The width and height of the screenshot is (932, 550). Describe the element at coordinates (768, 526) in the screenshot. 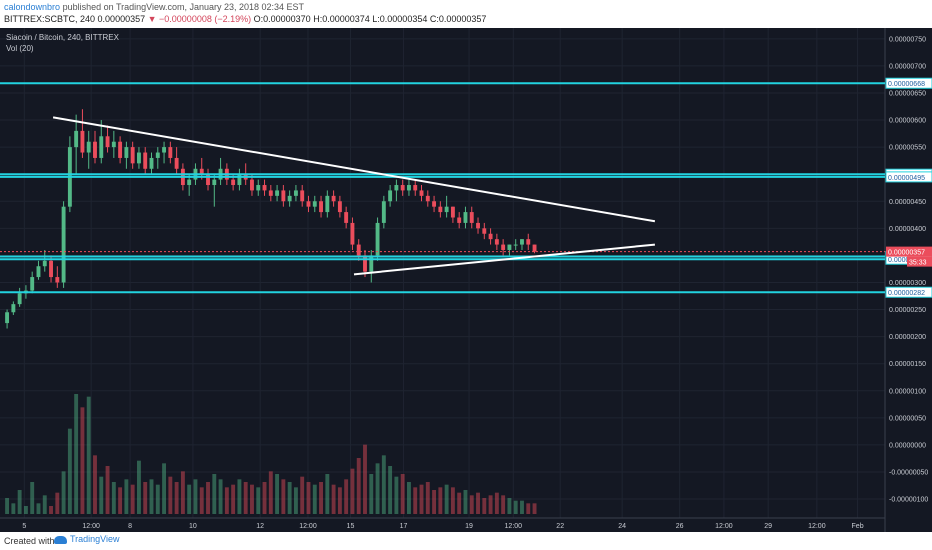

I see `x-tick-label: 29` at that location.